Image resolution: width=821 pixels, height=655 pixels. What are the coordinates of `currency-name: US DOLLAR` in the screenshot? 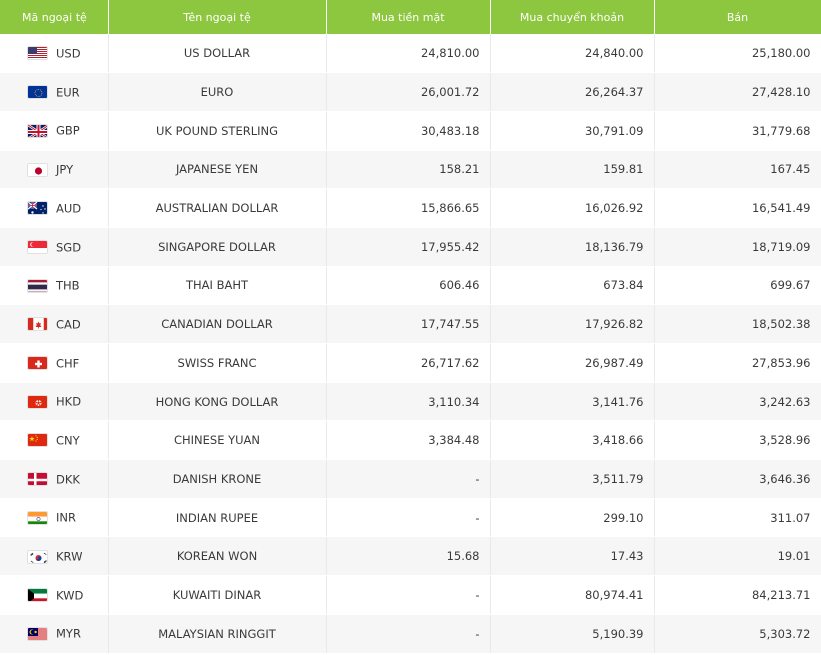 It's located at (217, 54).